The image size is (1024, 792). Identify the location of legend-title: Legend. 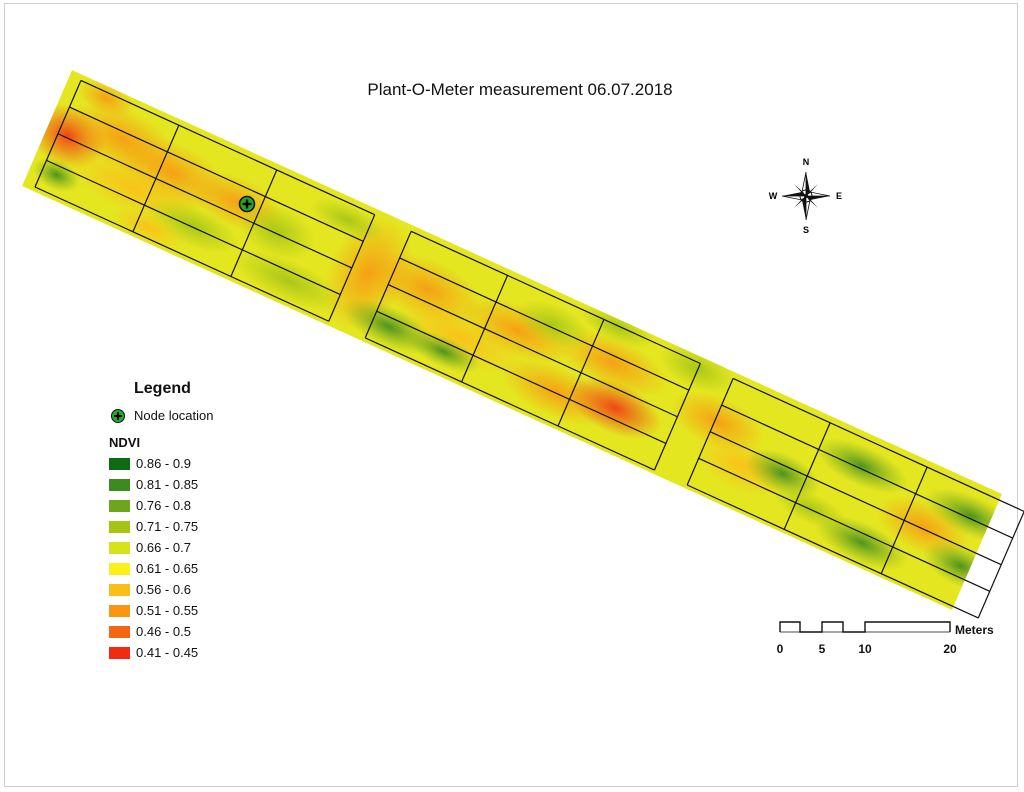
(162, 388).